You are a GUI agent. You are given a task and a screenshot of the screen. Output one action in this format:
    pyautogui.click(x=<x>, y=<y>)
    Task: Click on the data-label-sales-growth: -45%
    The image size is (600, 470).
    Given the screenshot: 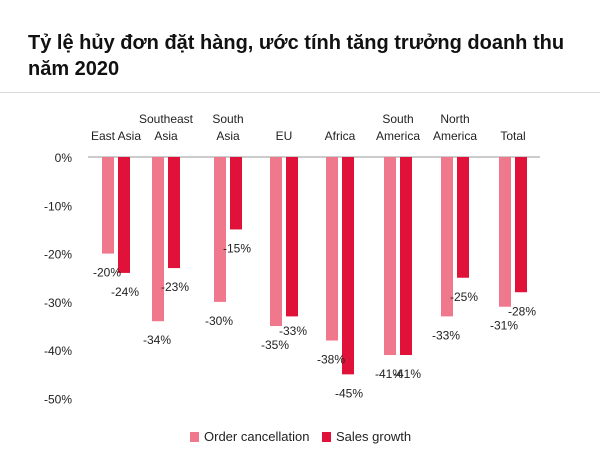 What is the action you would take?
    pyautogui.click(x=349, y=393)
    